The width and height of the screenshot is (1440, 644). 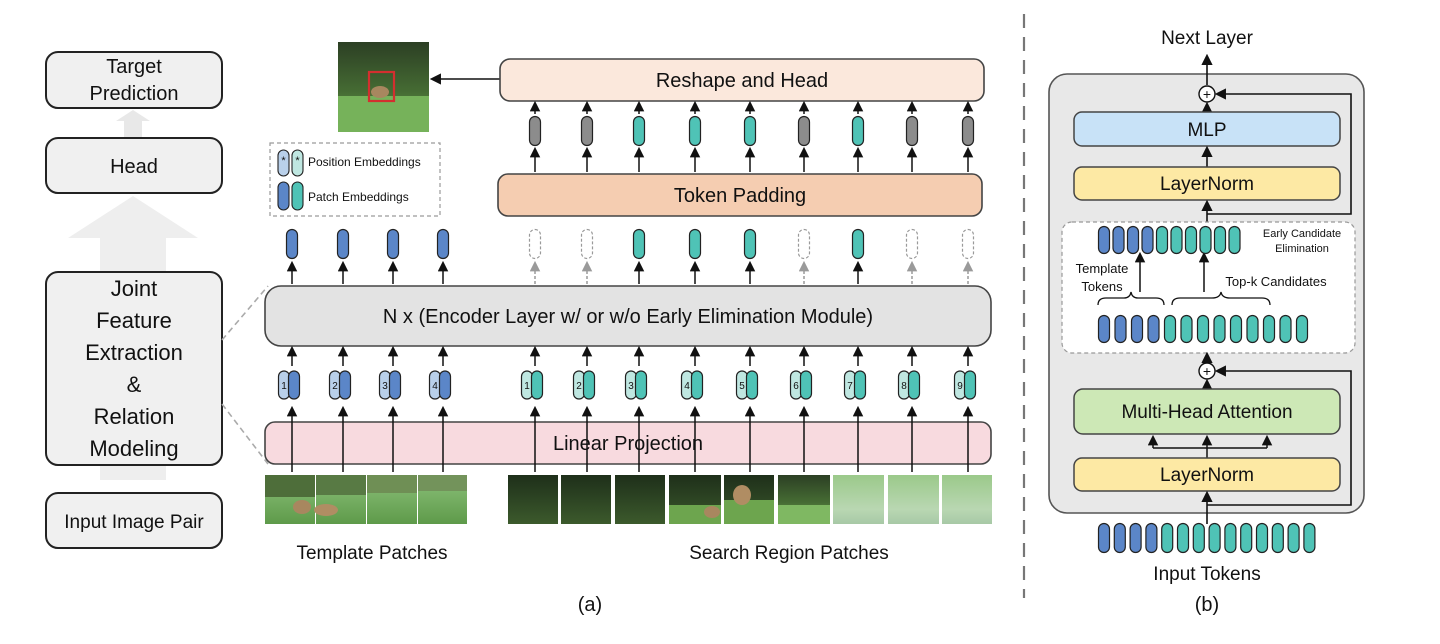 I want to click on joint-line4: &, so click(x=134, y=384).